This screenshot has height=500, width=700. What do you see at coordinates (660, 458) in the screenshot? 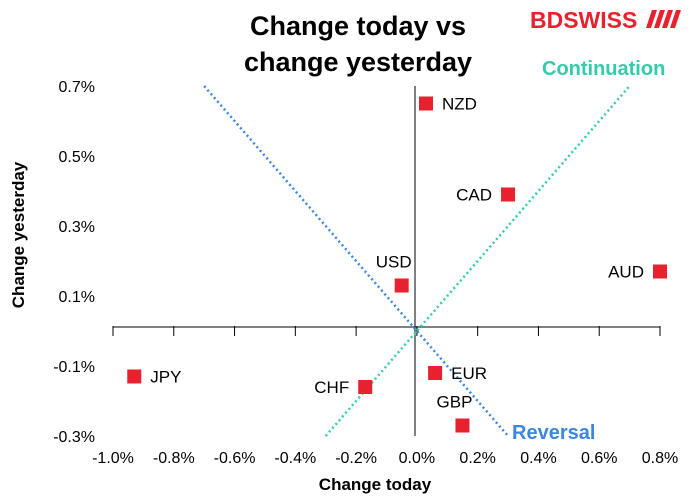
I see `x-tick-label: 0.8%` at bounding box center [660, 458].